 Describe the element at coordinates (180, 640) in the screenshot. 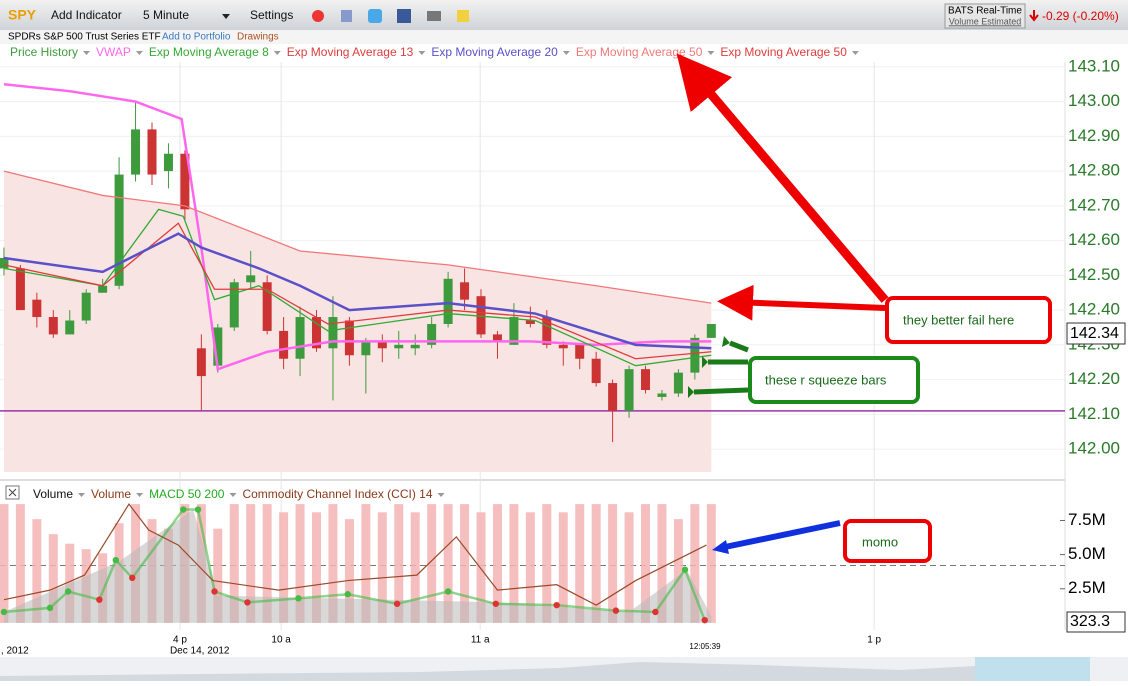

I see `x-tick-label: 4 p` at that location.